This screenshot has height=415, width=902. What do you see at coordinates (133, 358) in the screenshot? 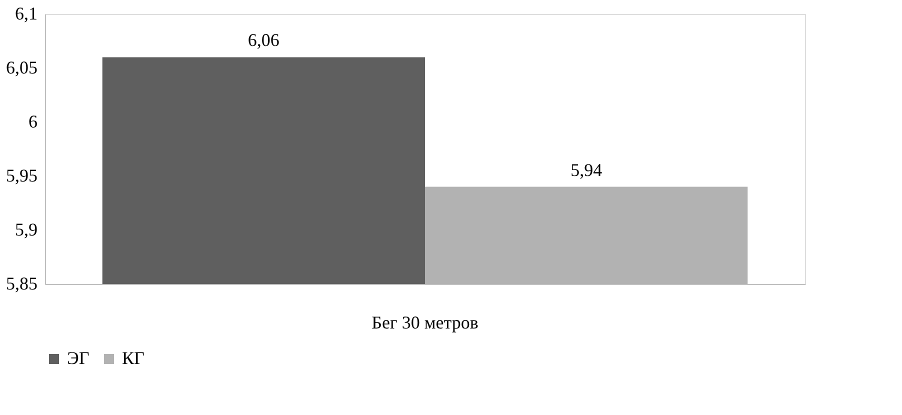
I see `legend-label: КГ` at bounding box center [133, 358].